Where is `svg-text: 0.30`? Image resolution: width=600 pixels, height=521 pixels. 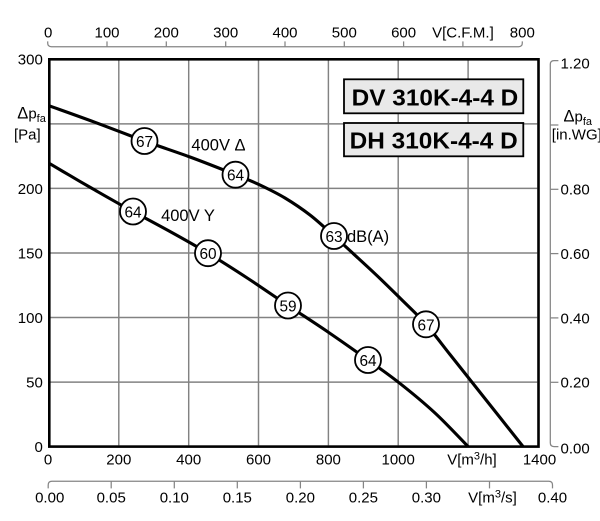
svg-text: 0.30 is located at coordinates (426, 497).